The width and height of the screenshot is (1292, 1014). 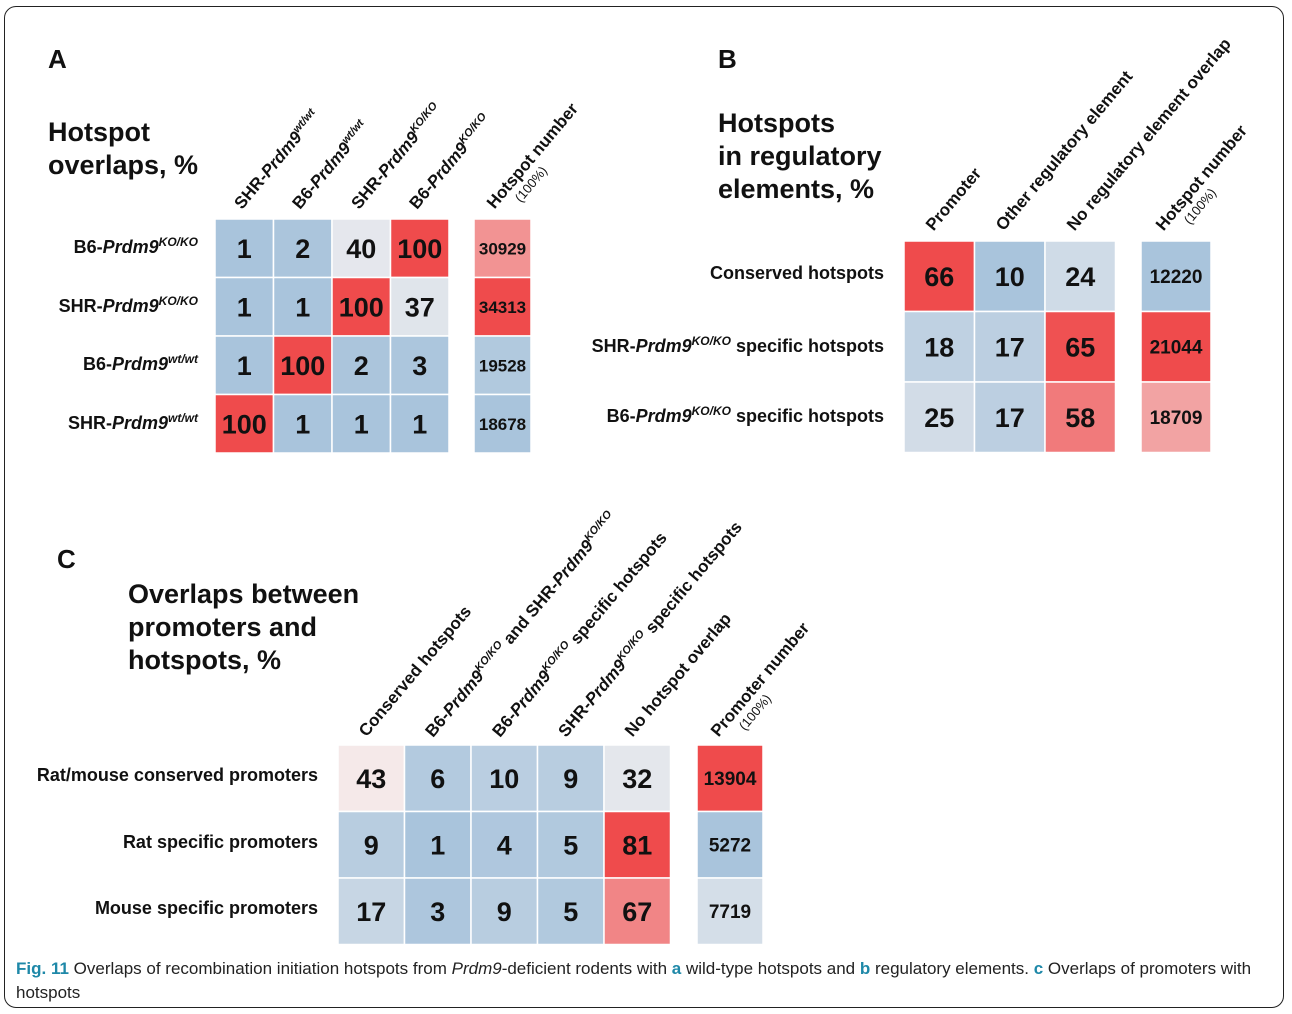 I want to click on panel-a-title-line: Hotspot, so click(x=99, y=132).